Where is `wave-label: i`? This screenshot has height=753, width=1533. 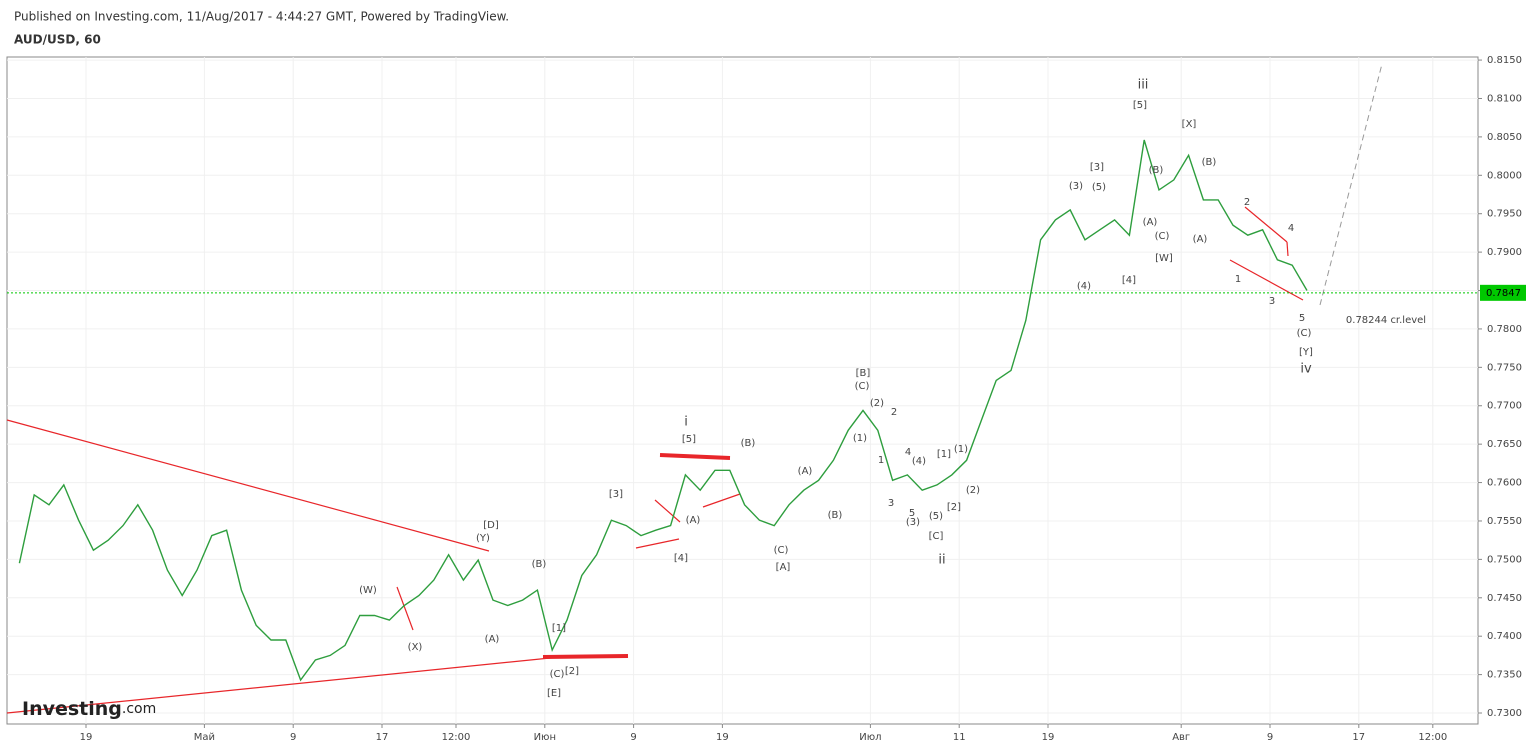
wave-label: i is located at coordinates (686, 422).